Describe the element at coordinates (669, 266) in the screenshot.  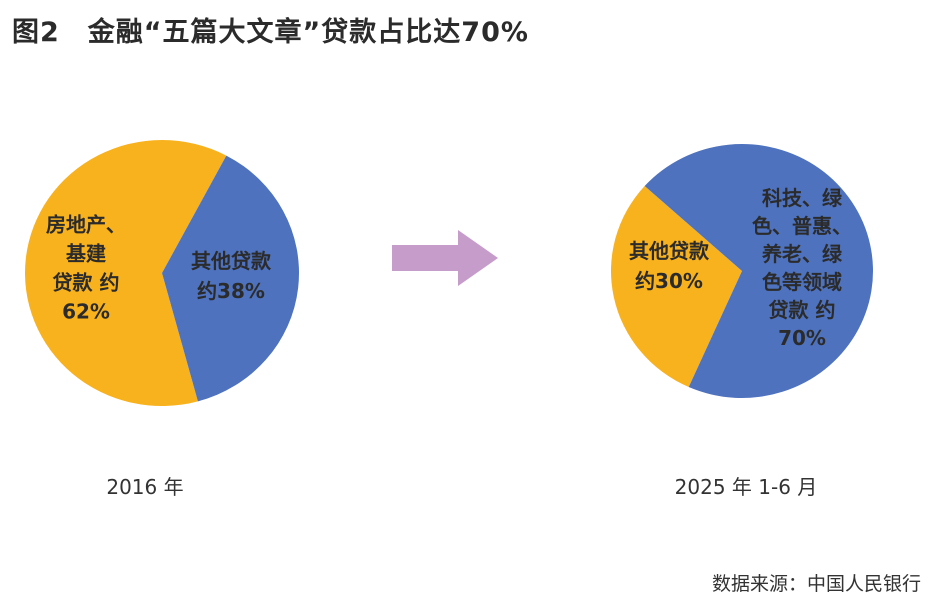
I see `pie-2025-label-other: 其他贷款约30%` at that location.